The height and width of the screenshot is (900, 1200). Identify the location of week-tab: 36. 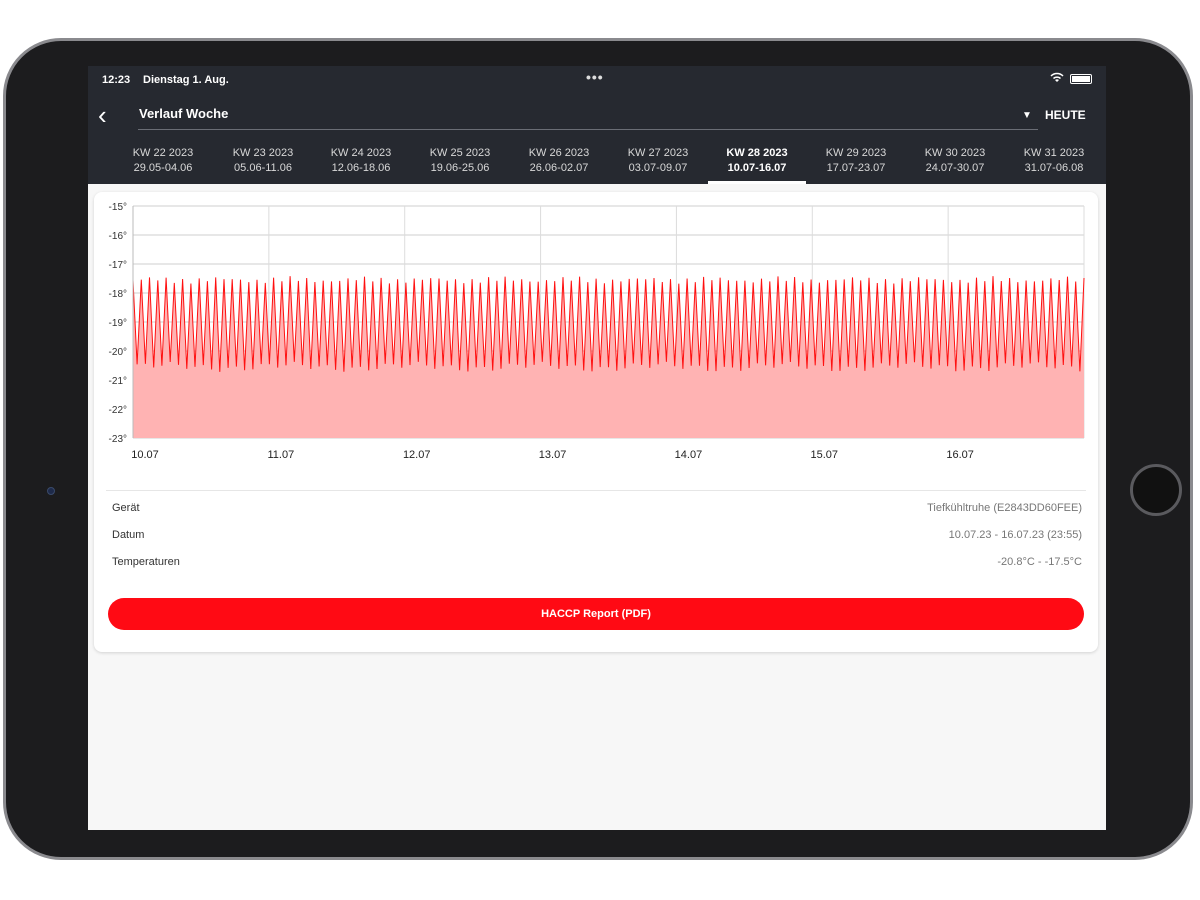
(93, 161).